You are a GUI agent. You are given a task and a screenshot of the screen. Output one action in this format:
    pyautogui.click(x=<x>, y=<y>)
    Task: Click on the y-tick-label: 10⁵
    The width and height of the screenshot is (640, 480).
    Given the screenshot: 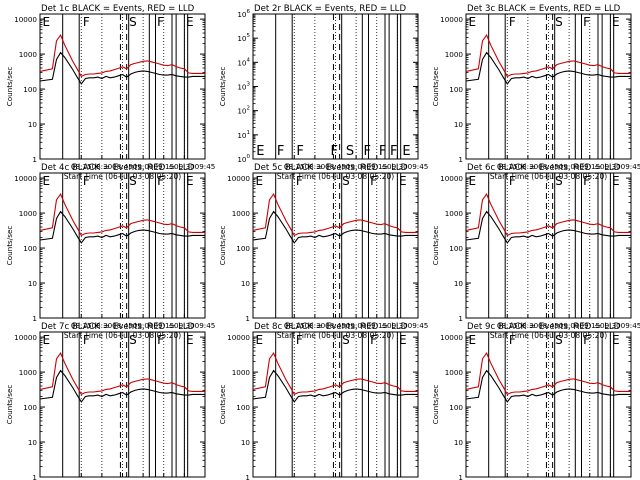 What is the action you would take?
    pyautogui.click(x=243, y=38)
    